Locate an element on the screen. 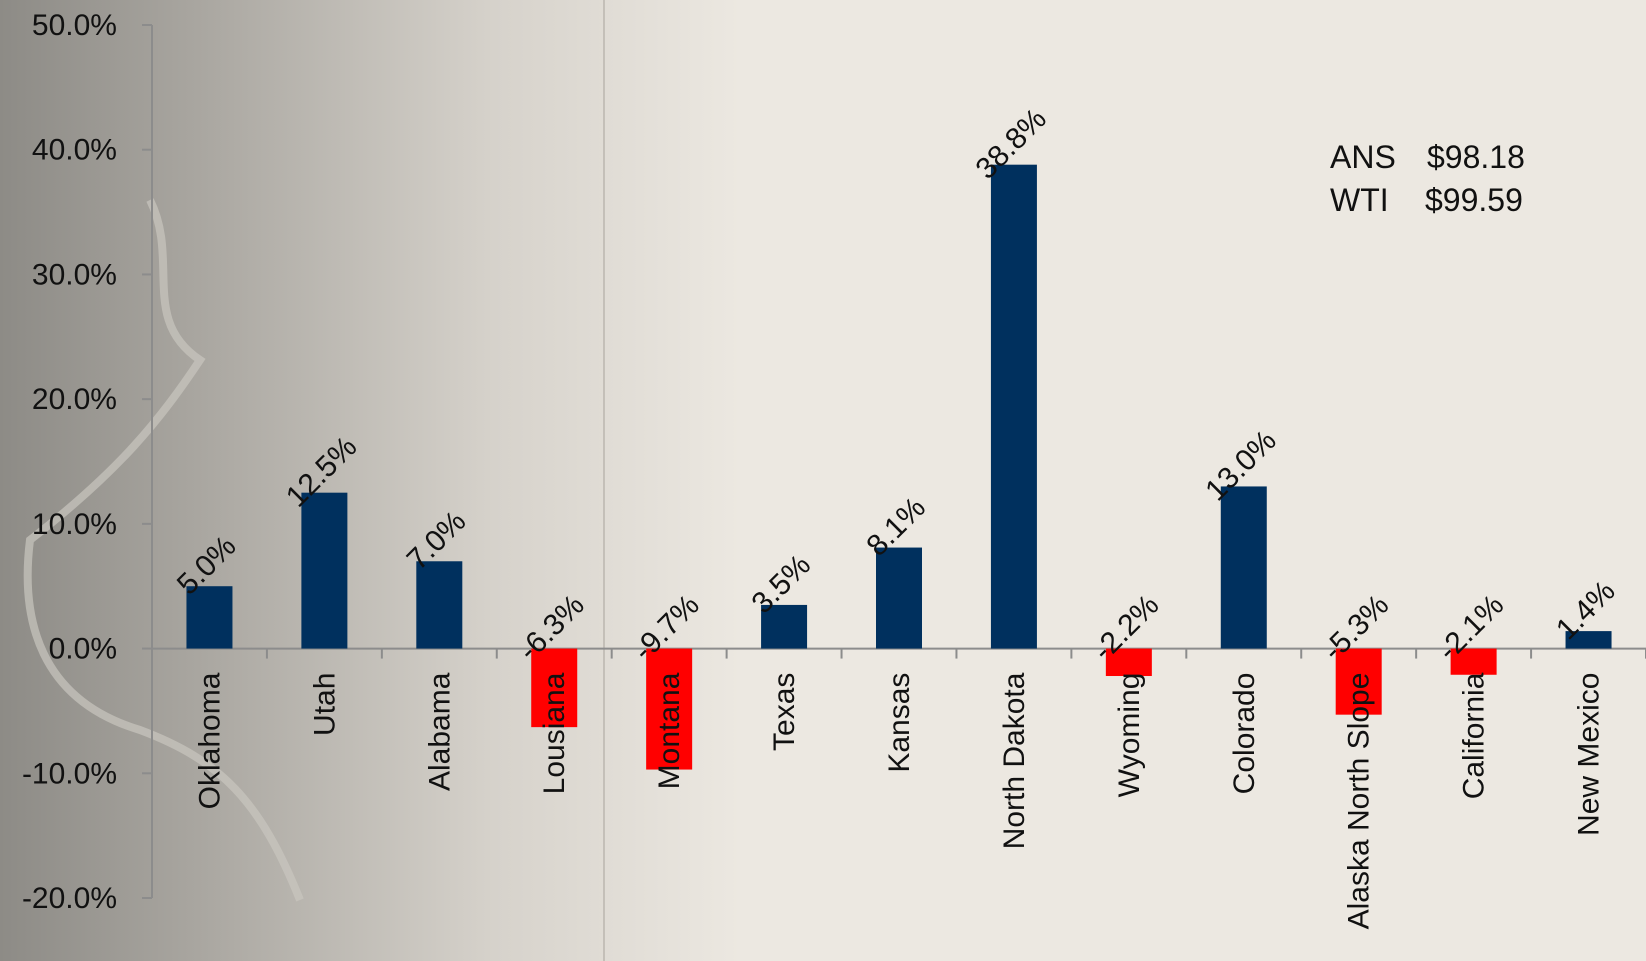 The height and width of the screenshot is (961, 1646). category-label: Kansas is located at coordinates (899, 723).